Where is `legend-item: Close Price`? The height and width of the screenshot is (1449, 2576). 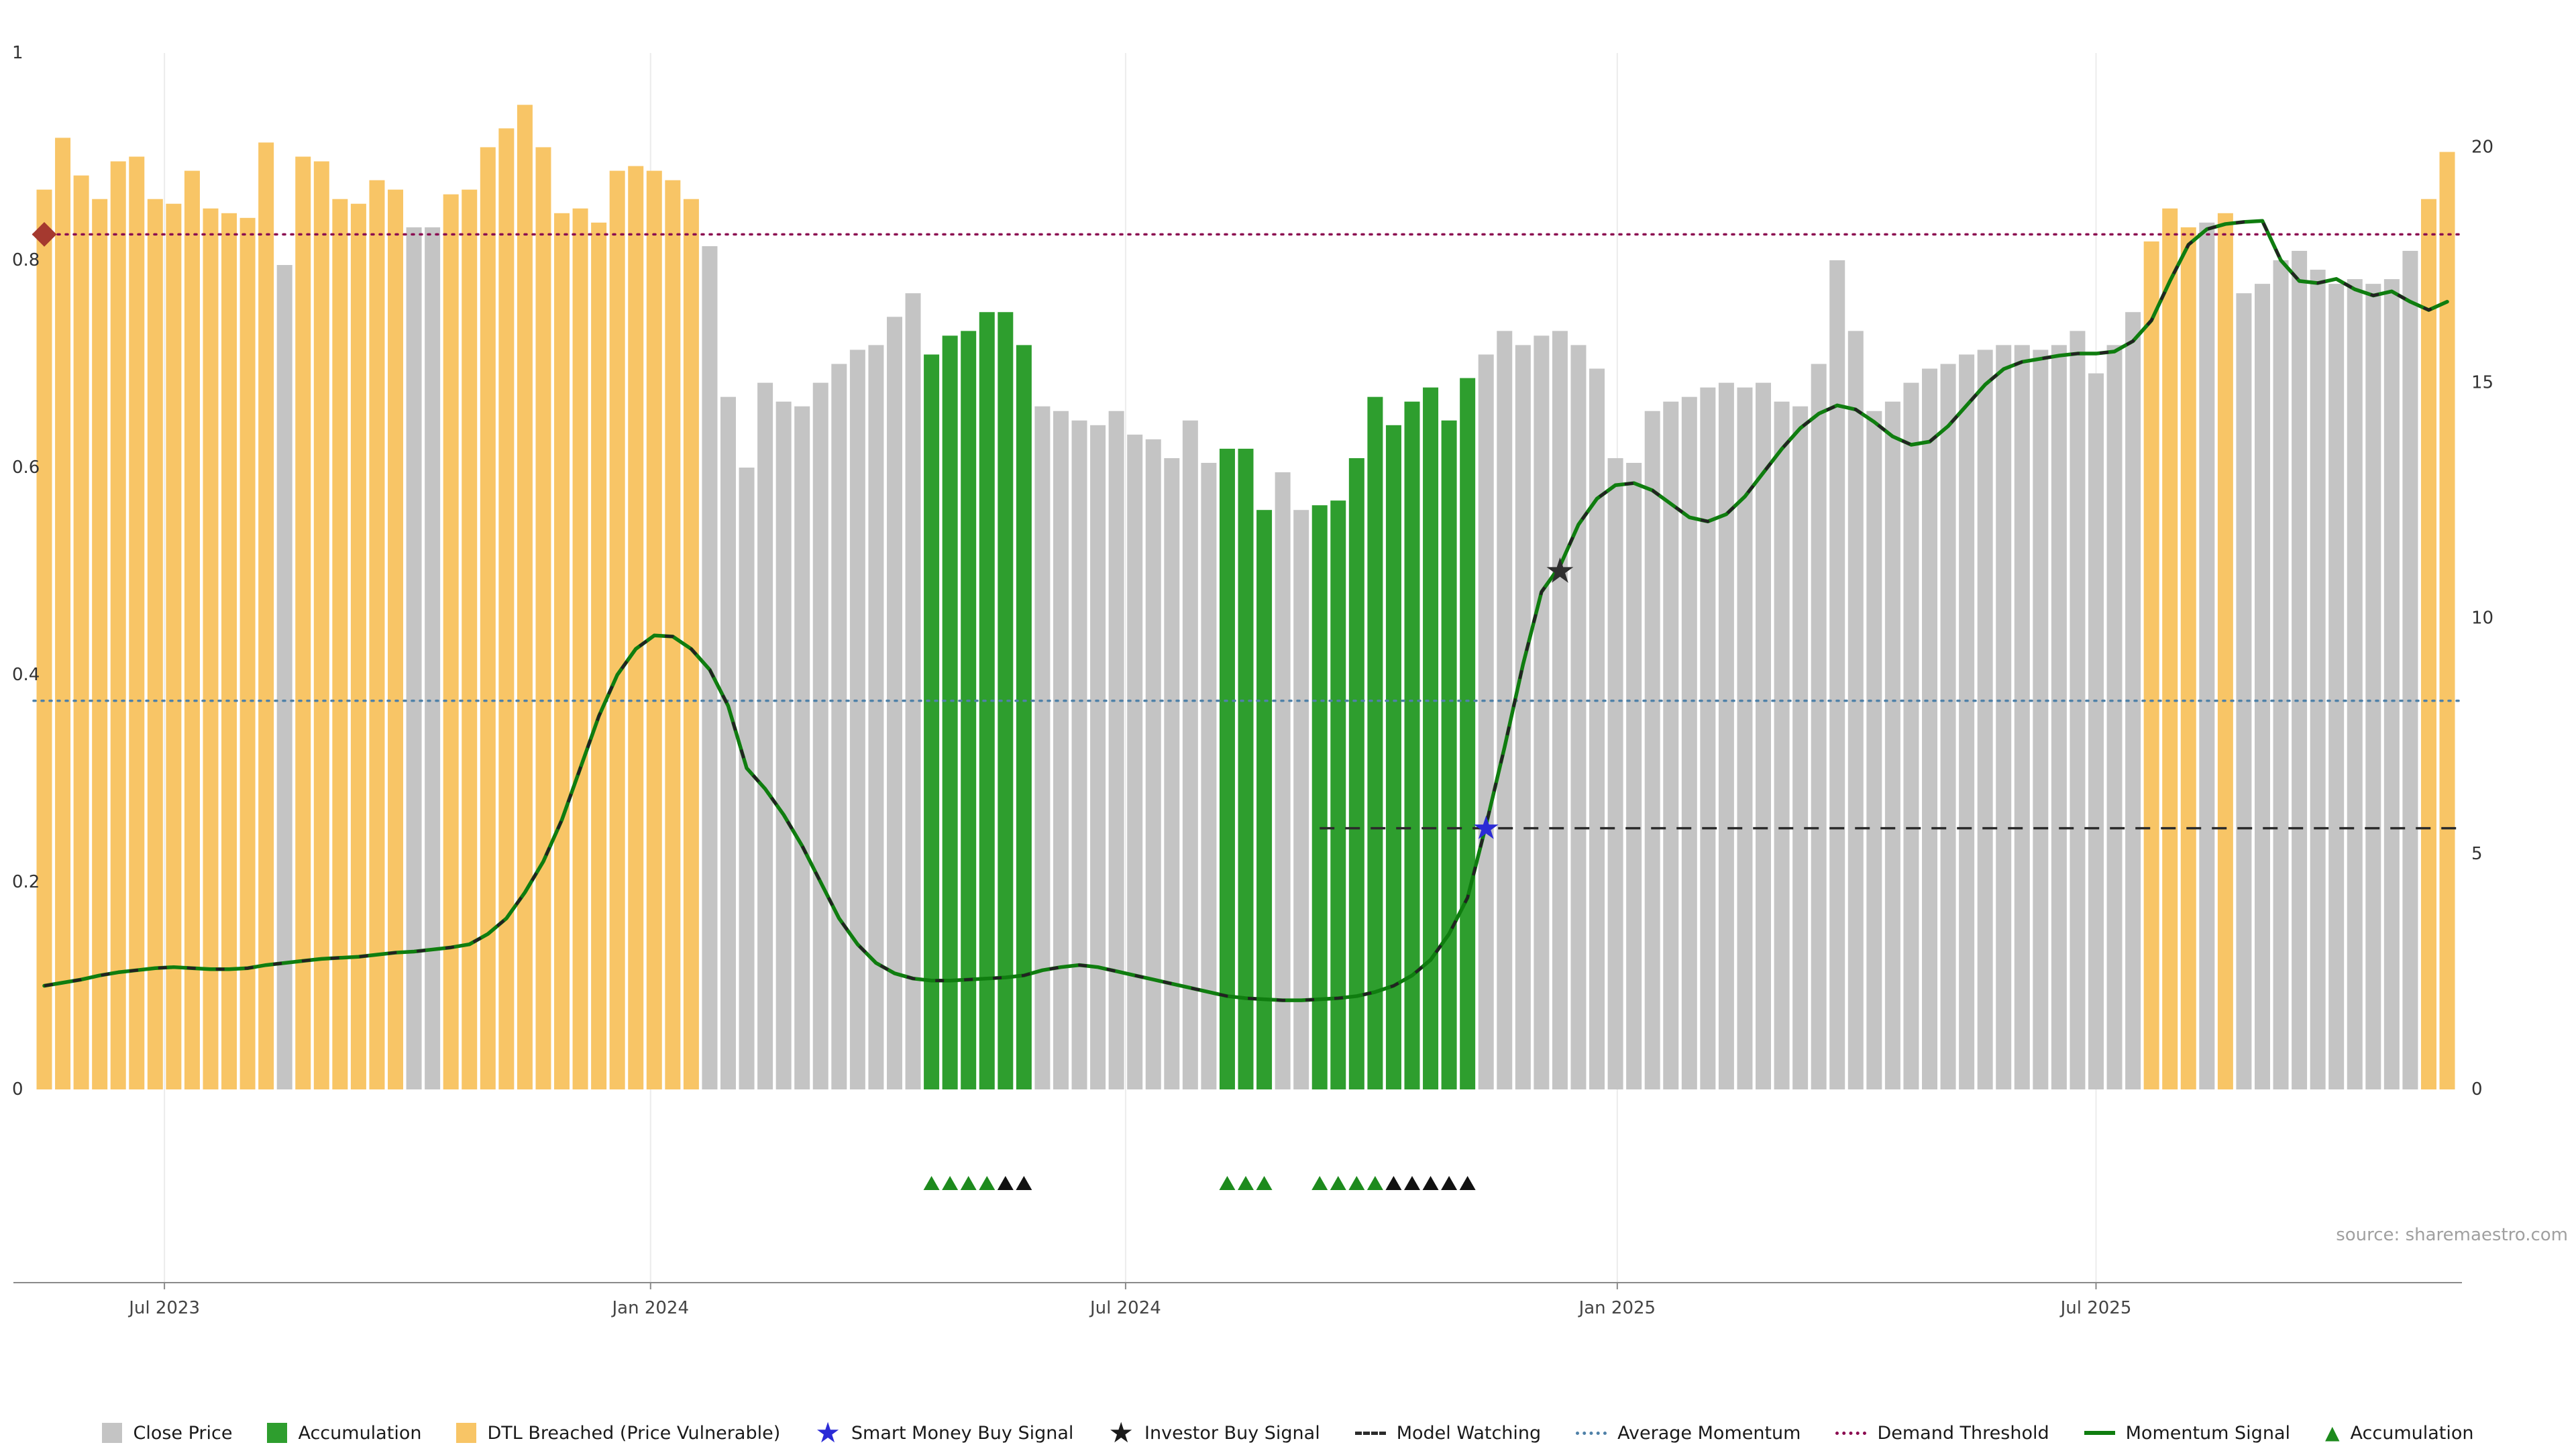
legend-item: Close Price is located at coordinates (167, 1433).